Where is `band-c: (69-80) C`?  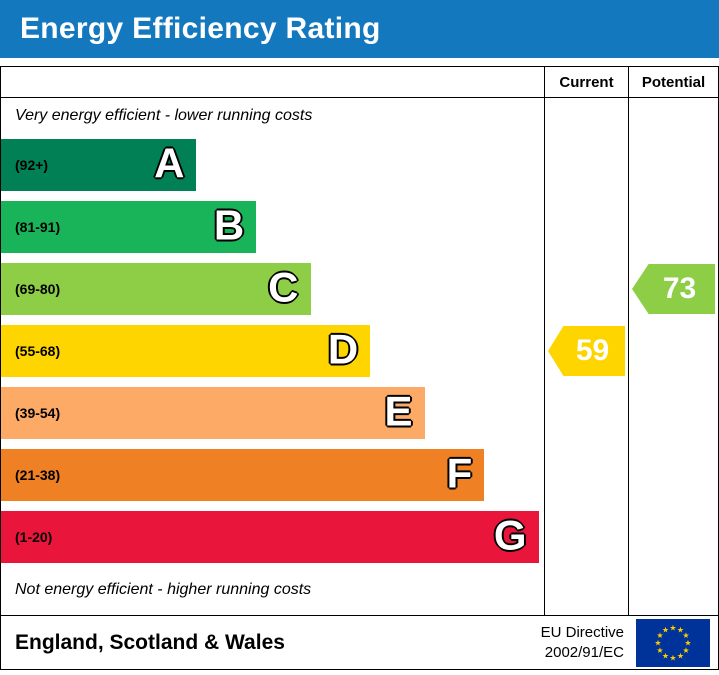
band-c: (69-80) C is located at coordinates (156, 289).